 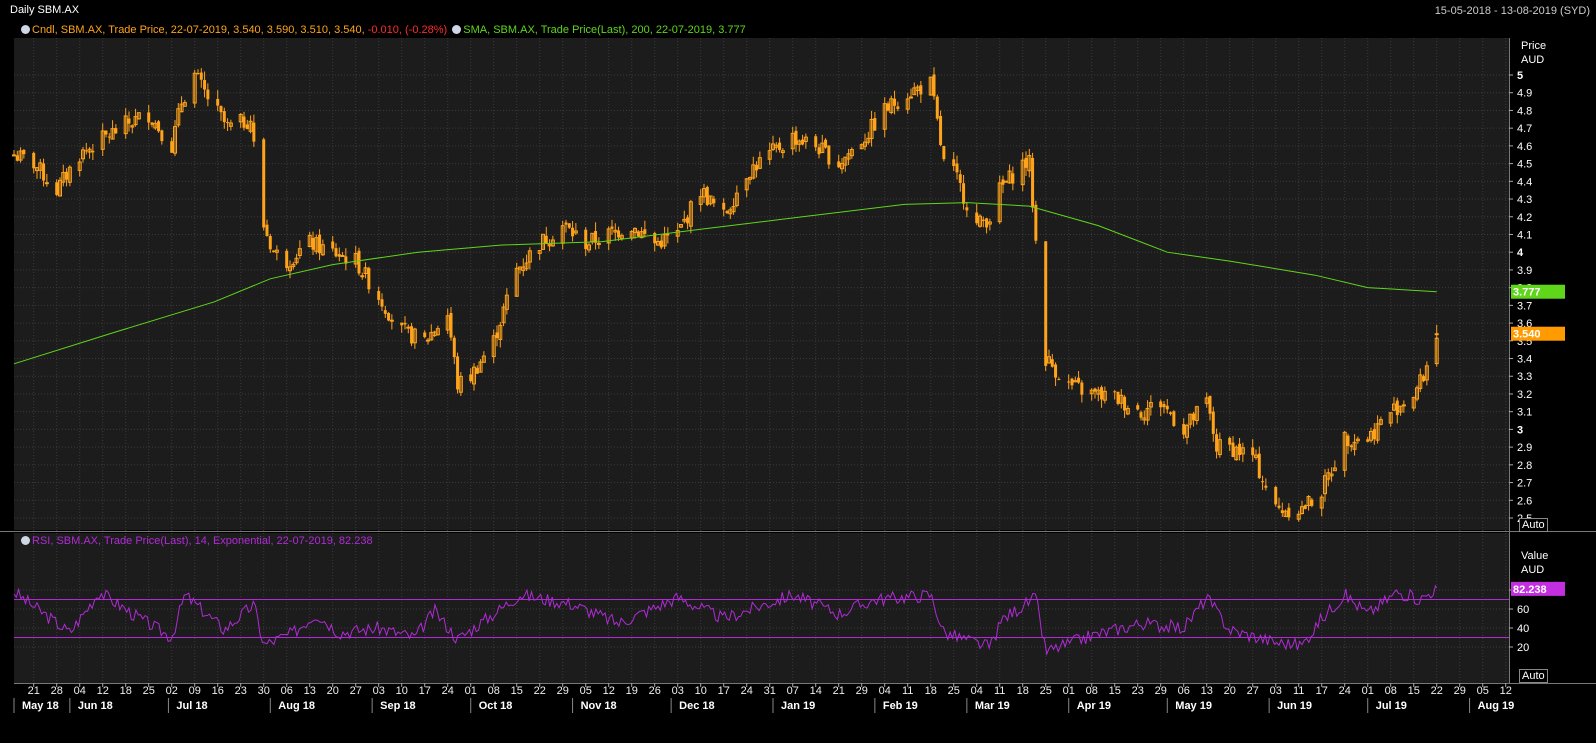 I want to click on sma-toggle-icon, so click(x=457, y=29).